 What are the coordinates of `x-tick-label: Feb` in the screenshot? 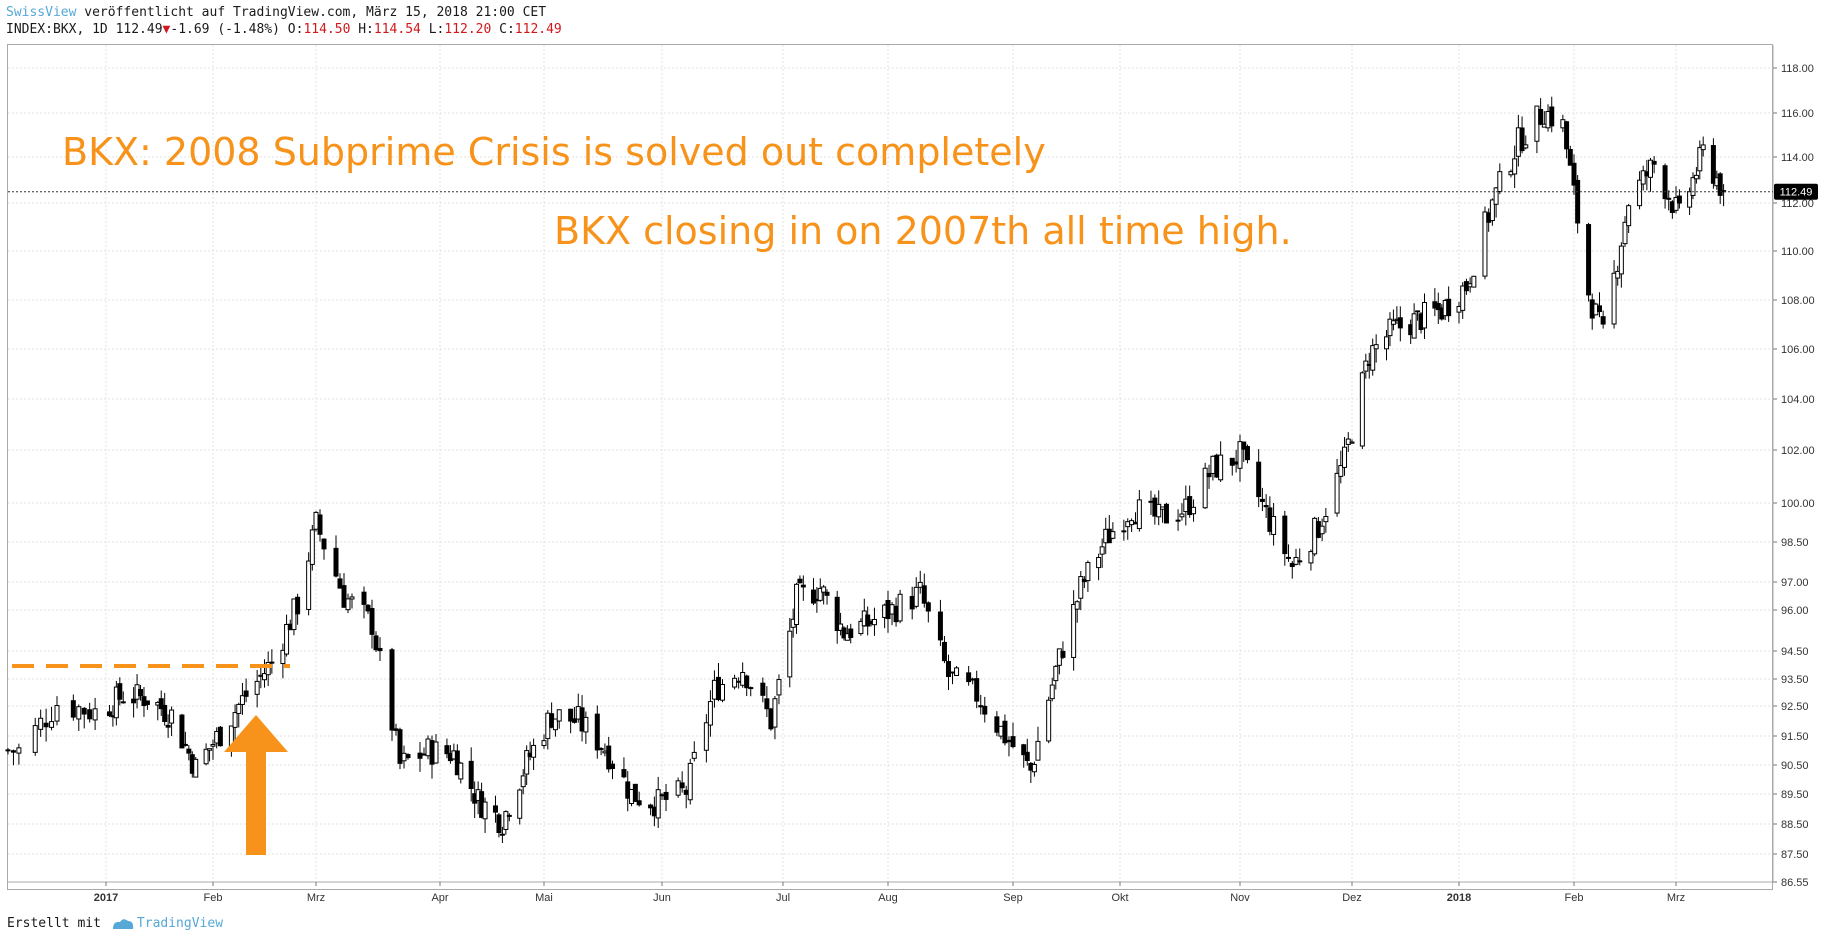 It's located at (1574, 898).